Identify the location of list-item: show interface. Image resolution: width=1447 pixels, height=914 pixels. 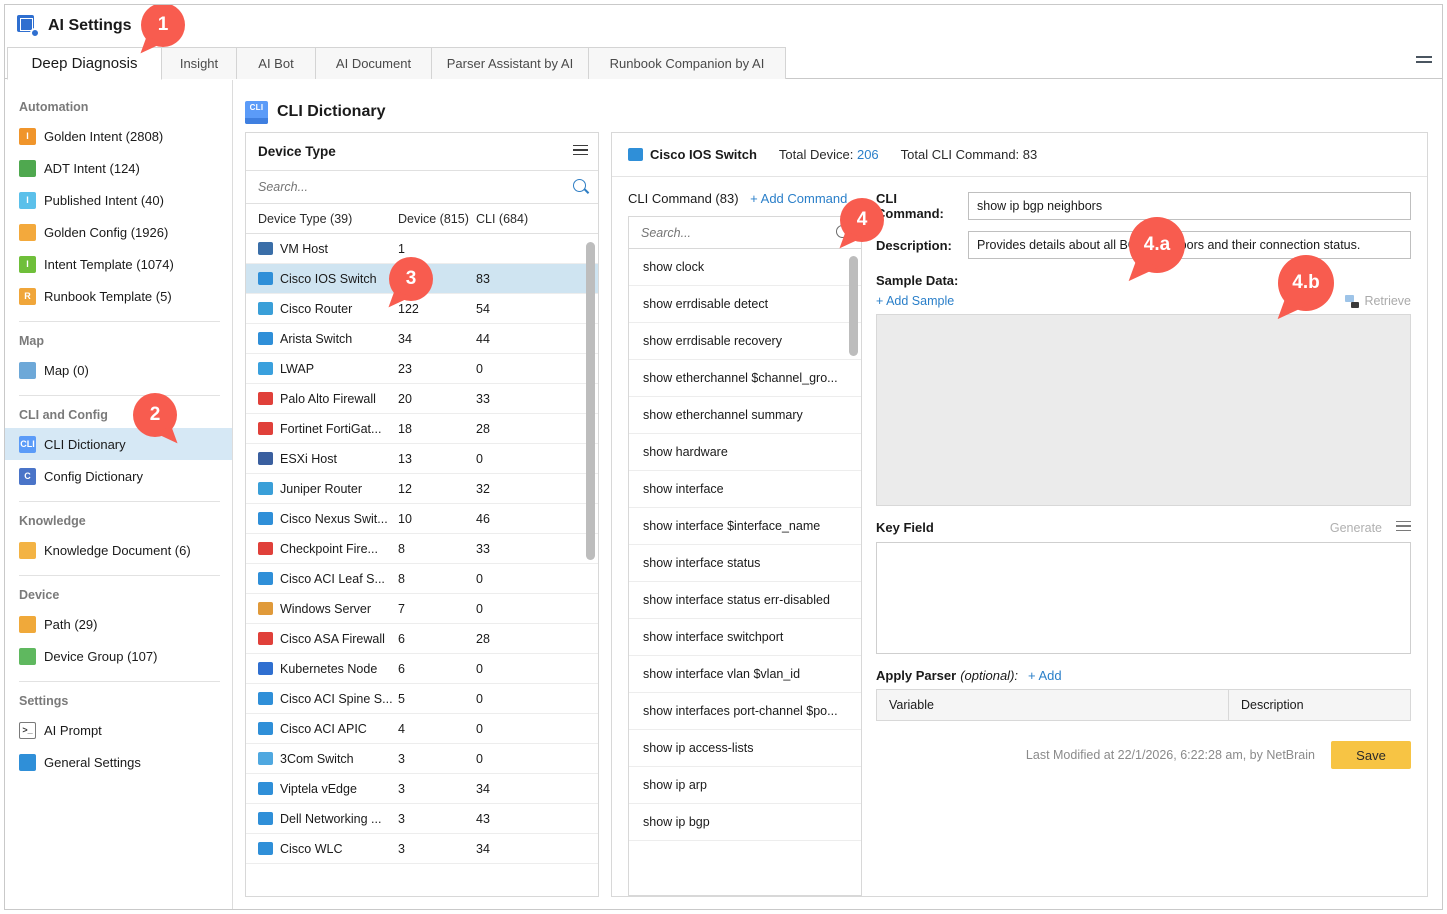
(745, 489).